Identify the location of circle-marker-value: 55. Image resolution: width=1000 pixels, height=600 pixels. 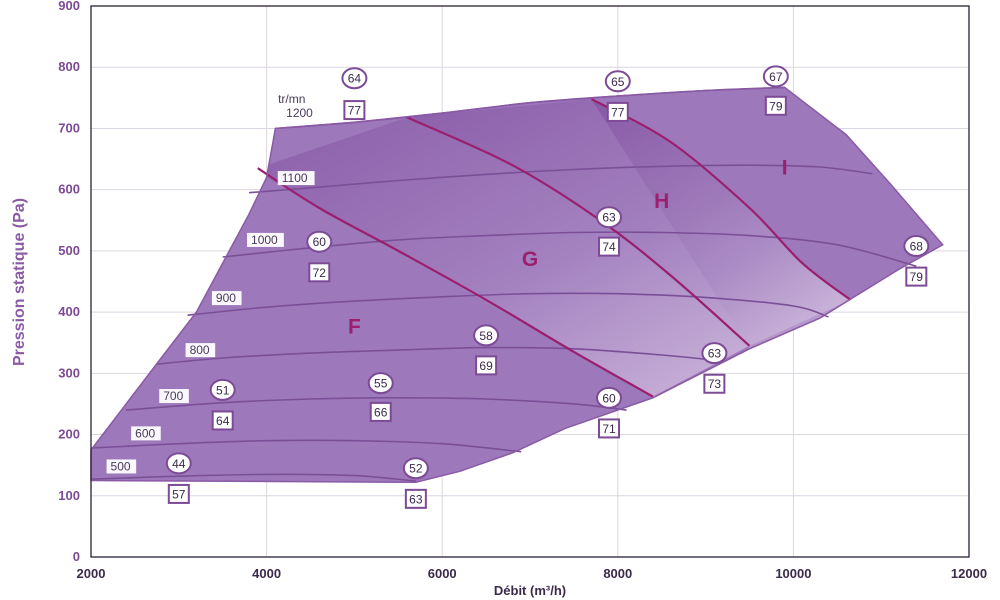
(381, 384).